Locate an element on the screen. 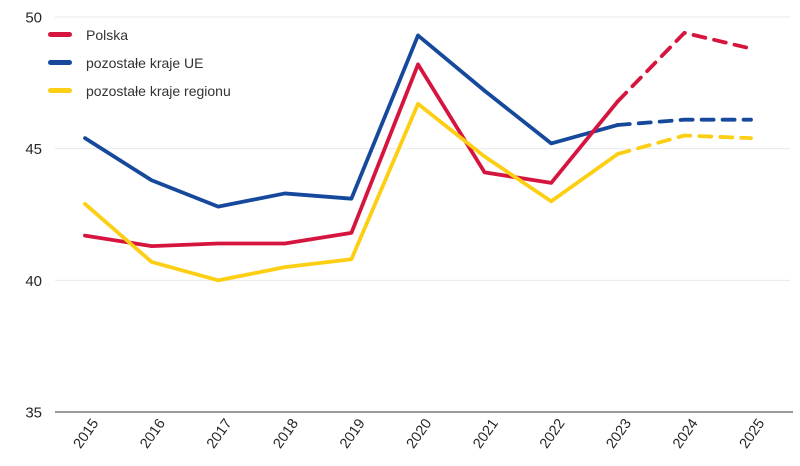 The height and width of the screenshot is (466, 800). legend-label: pozostałe kraje UE is located at coordinates (145, 62).